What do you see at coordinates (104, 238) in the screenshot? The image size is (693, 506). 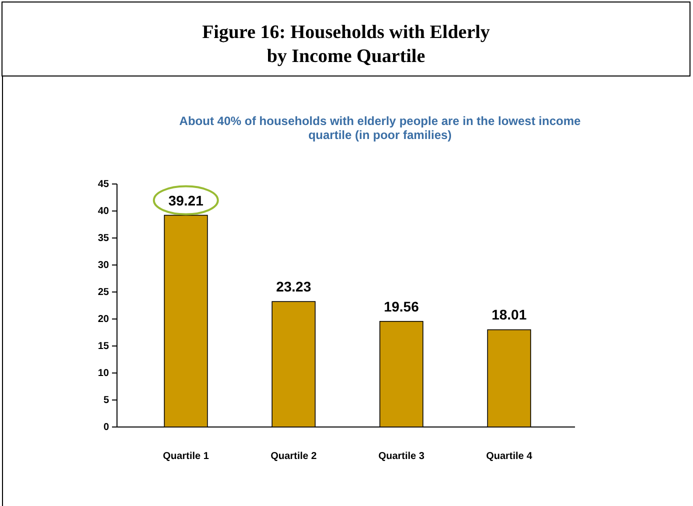 I see `y-tick-label: 35` at bounding box center [104, 238].